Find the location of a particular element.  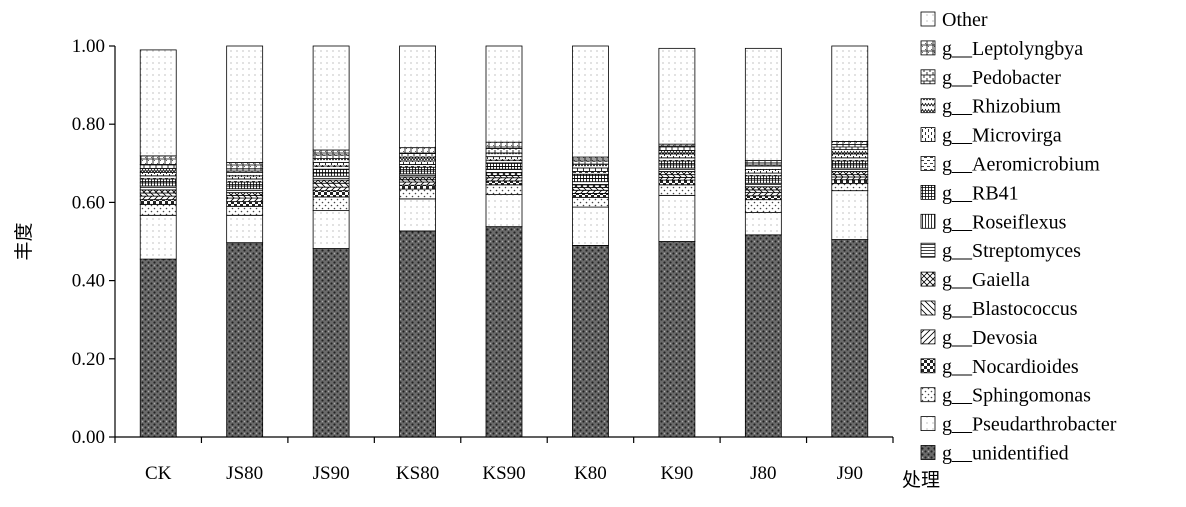

legend-item-g-leptolyngbya: g__Leptolyngbya is located at coordinates (1001, 49).